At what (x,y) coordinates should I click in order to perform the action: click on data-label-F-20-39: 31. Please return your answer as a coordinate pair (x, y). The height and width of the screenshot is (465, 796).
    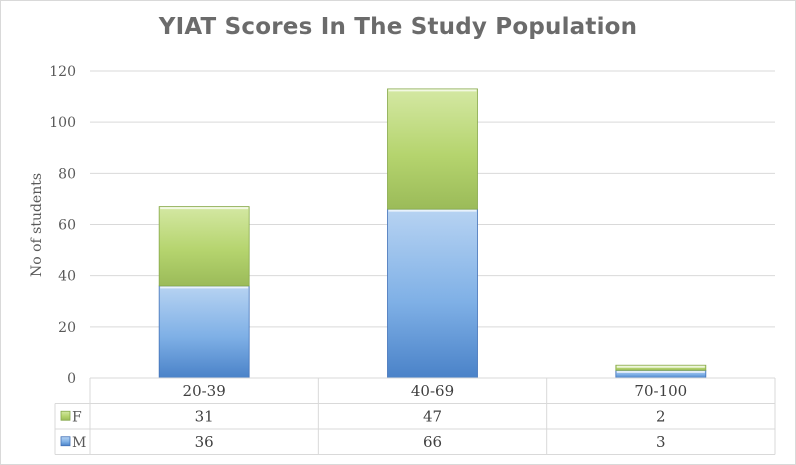
    Looking at the image, I should click on (204, 416).